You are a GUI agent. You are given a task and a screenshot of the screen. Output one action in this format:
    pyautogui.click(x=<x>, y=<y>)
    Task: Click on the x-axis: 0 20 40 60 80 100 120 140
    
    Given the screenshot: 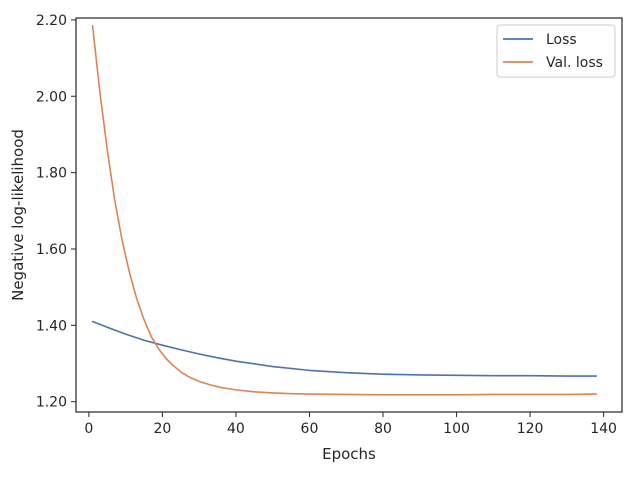 What is the action you would take?
    pyautogui.click(x=350, y=424)
    